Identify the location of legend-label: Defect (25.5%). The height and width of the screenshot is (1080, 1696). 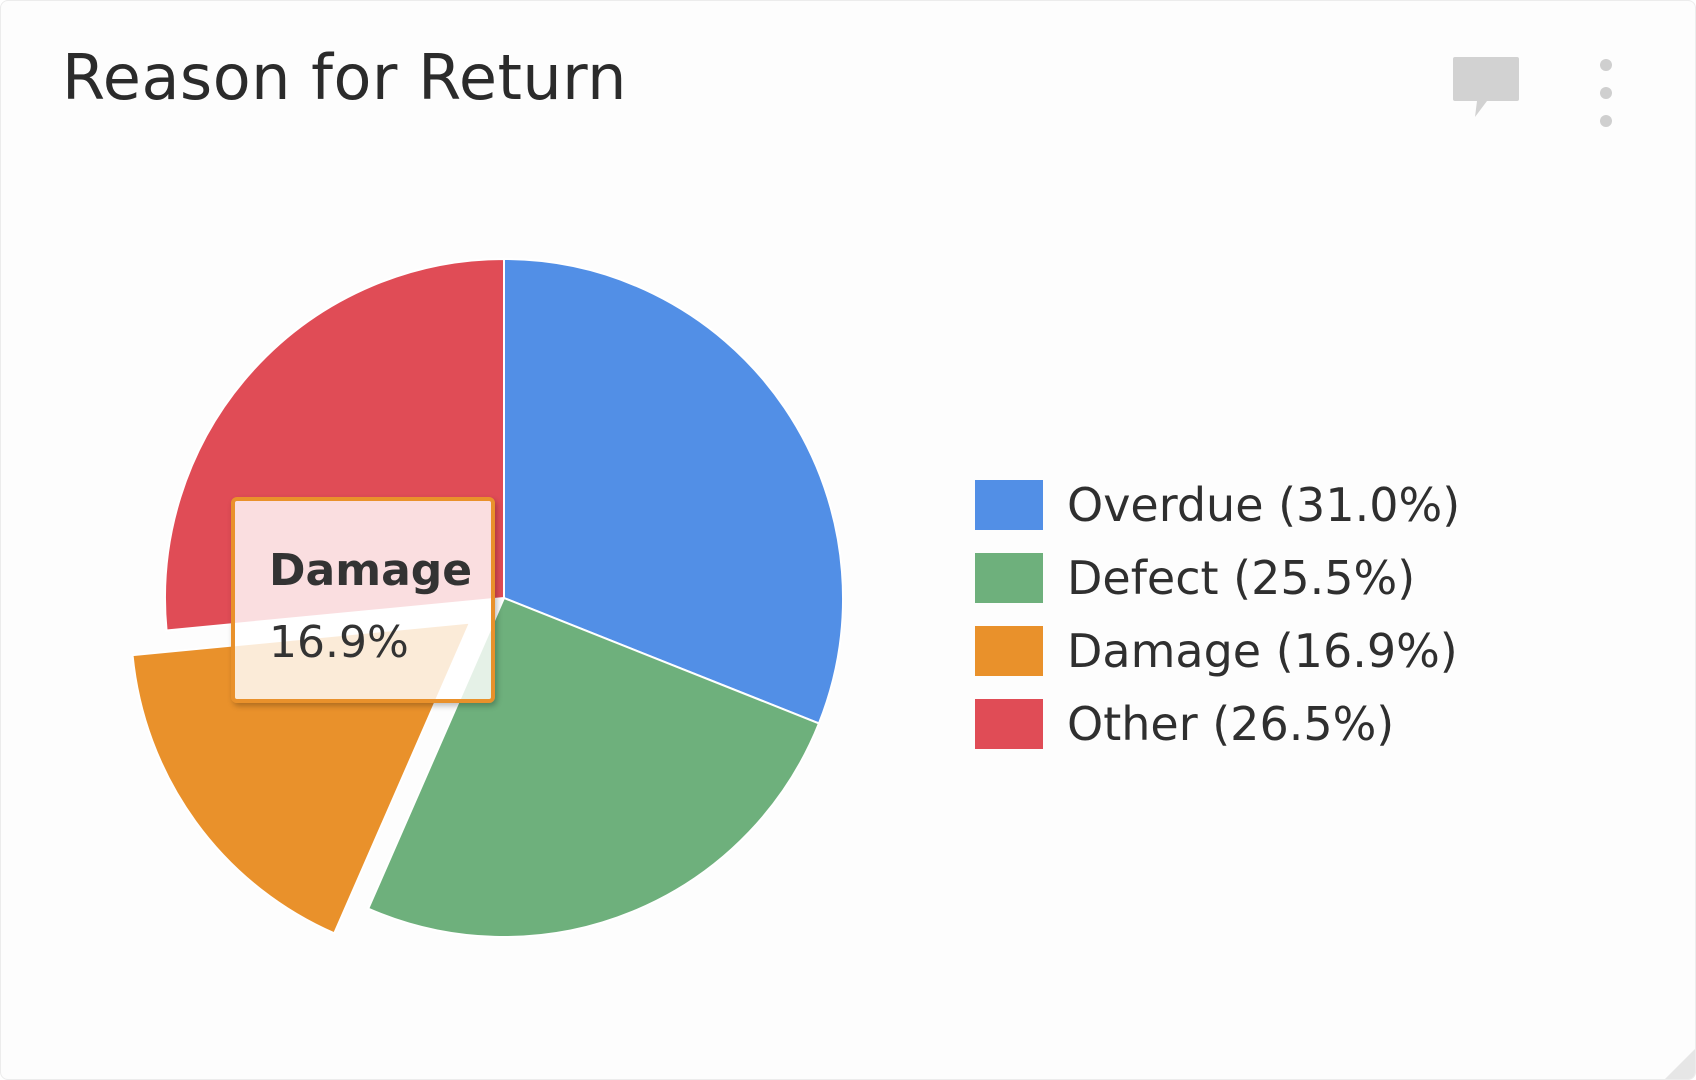
(1241, 578).